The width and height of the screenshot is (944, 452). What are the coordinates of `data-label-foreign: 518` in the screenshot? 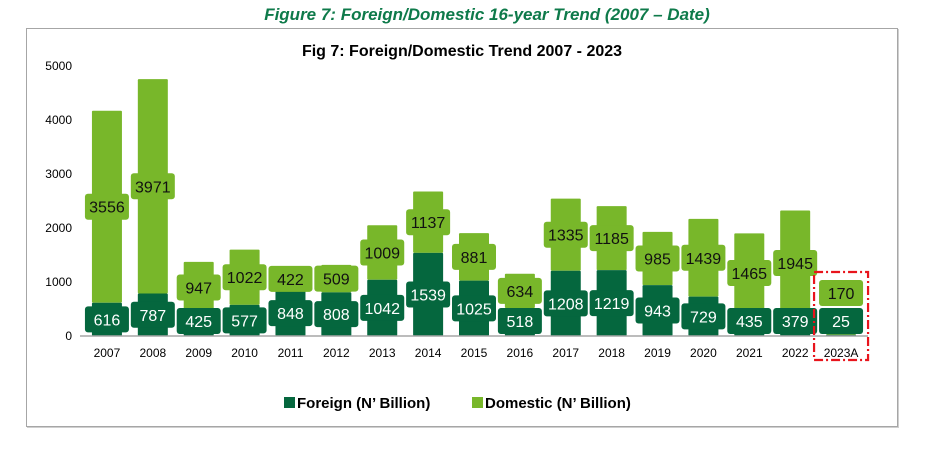 It's located at (520, 322).